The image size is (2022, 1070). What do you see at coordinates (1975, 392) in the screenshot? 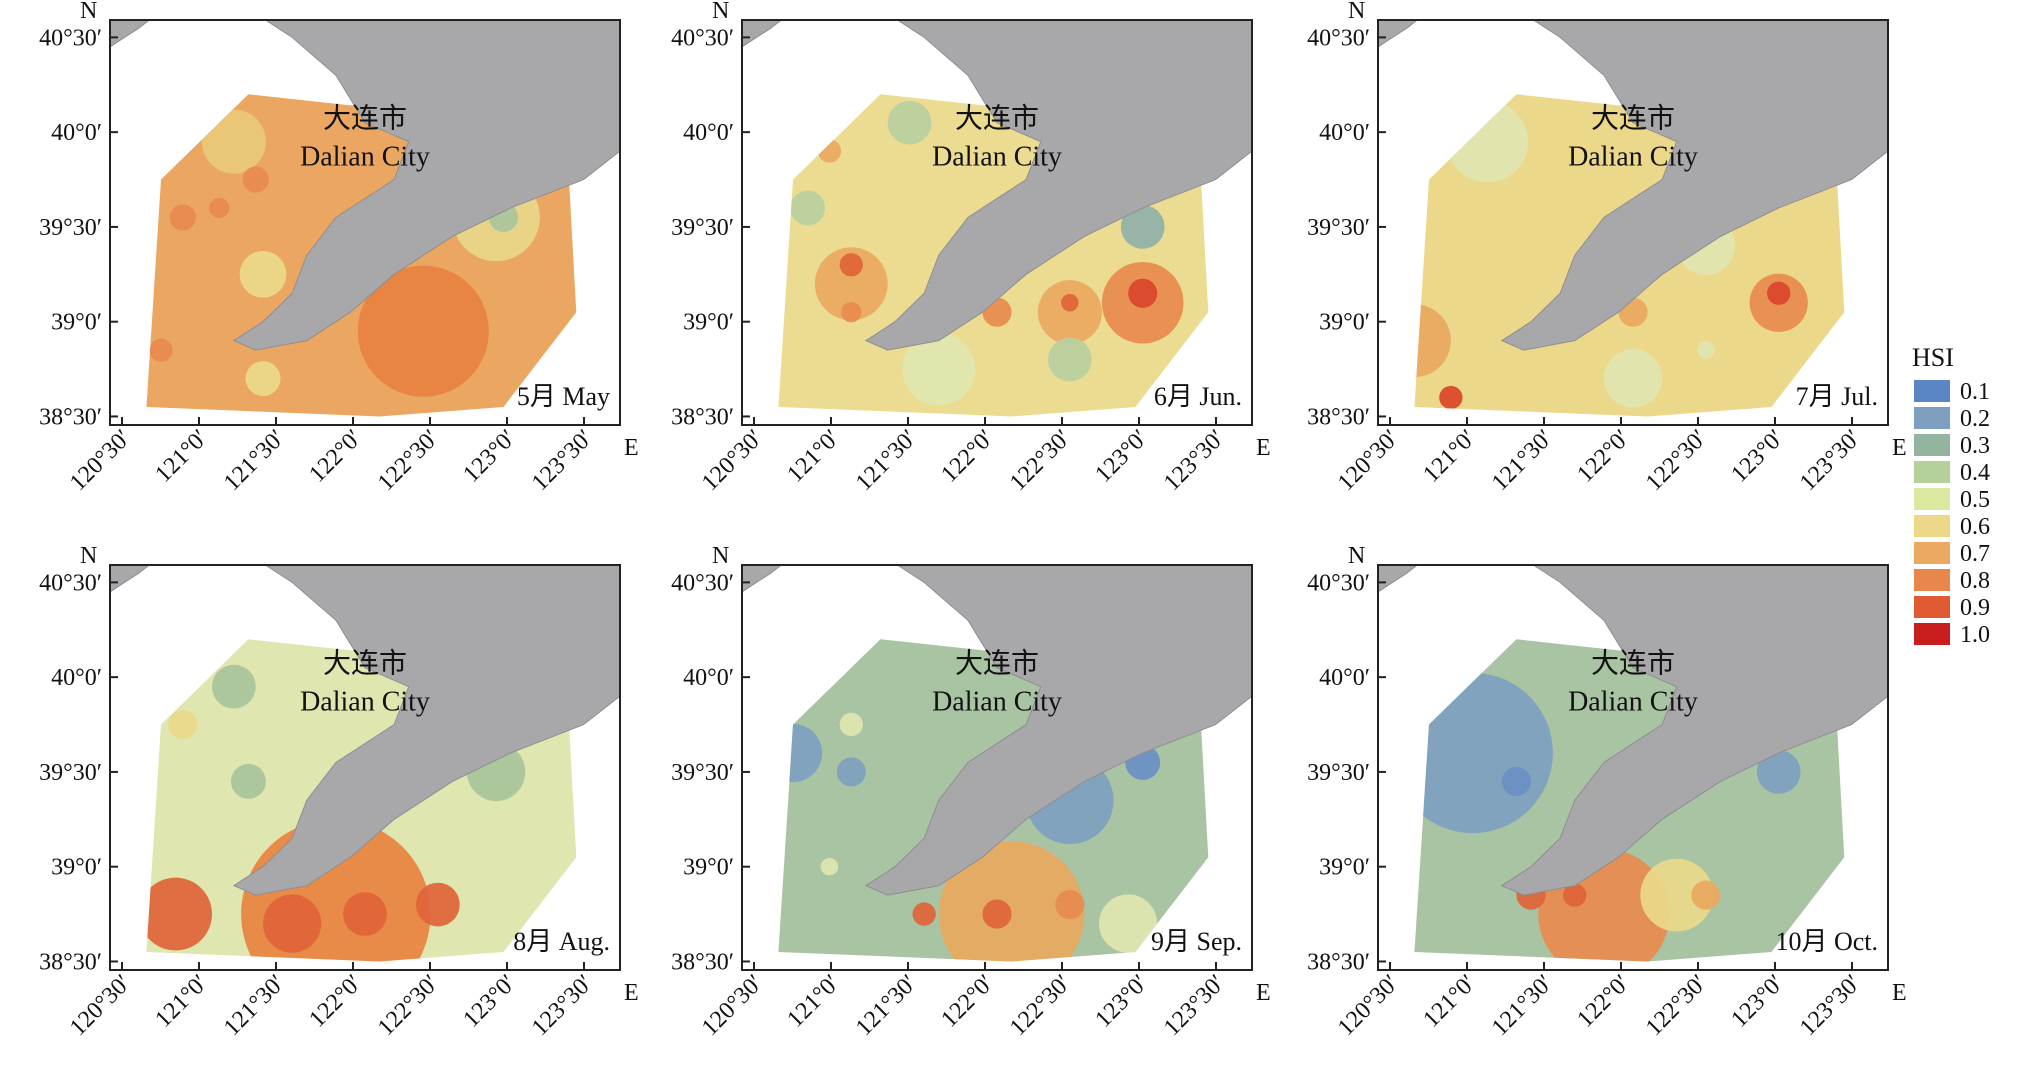
I see `legend-value: 0.1` at bounding box center [1975, 392].